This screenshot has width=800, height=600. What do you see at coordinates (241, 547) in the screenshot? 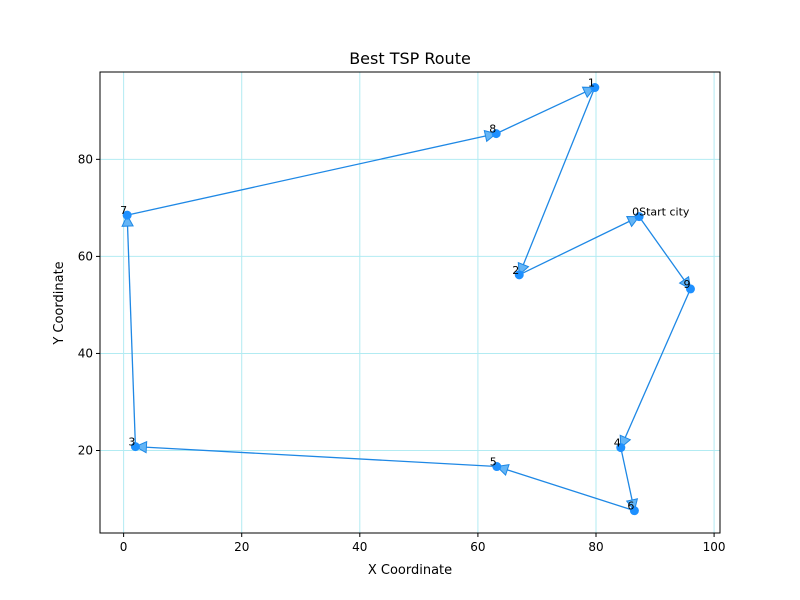
I see `x-tick-label: 20` at bounding box center [241, 547].